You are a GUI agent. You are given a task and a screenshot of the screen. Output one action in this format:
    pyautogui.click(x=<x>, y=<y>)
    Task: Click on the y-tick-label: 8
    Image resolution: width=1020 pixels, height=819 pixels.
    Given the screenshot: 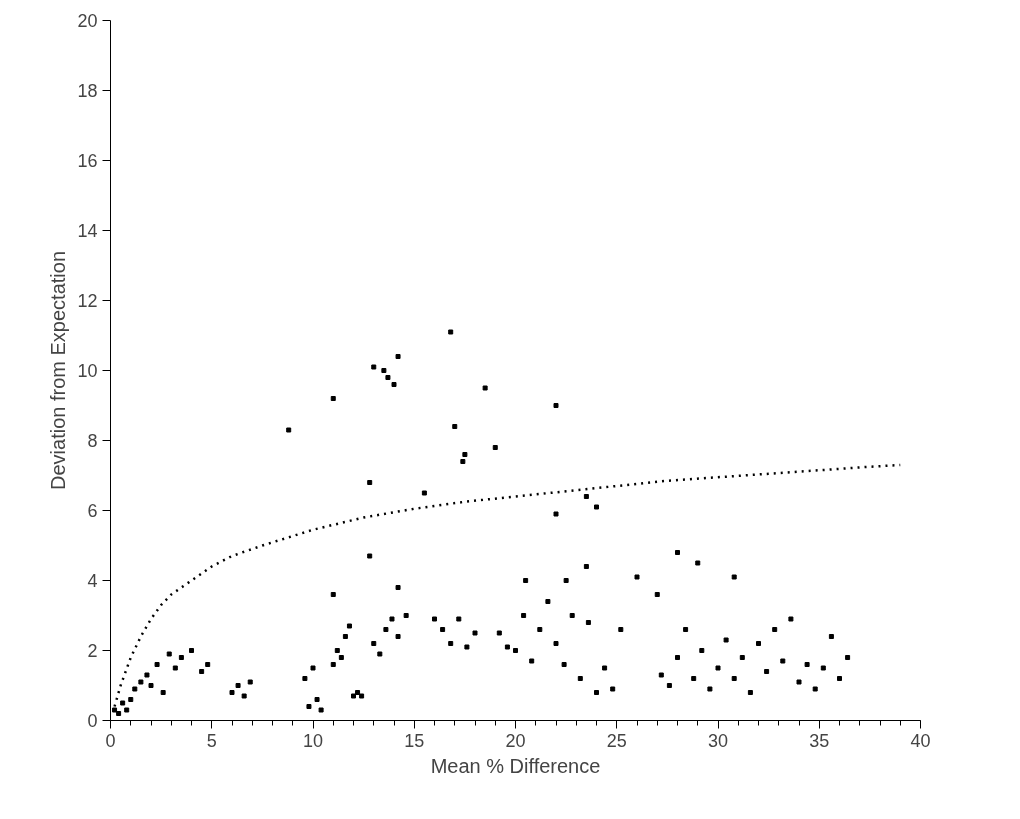 What is the action you would take?
    pyautogui.click(x=92, y=441)
    